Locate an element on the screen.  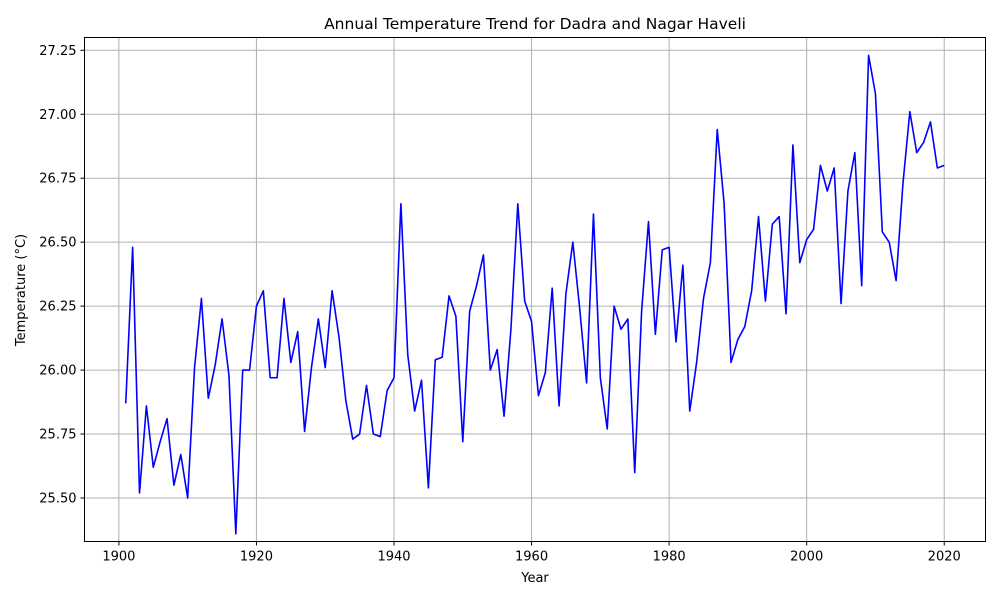
y-tick-label: 27.25 is located at coordinates (57, 51).